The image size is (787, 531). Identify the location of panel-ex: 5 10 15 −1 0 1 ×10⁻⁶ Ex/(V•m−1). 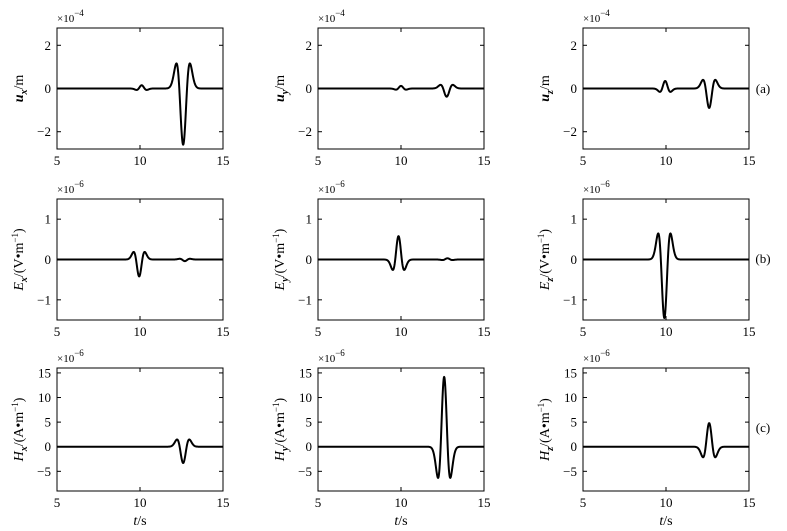
(120, 259).